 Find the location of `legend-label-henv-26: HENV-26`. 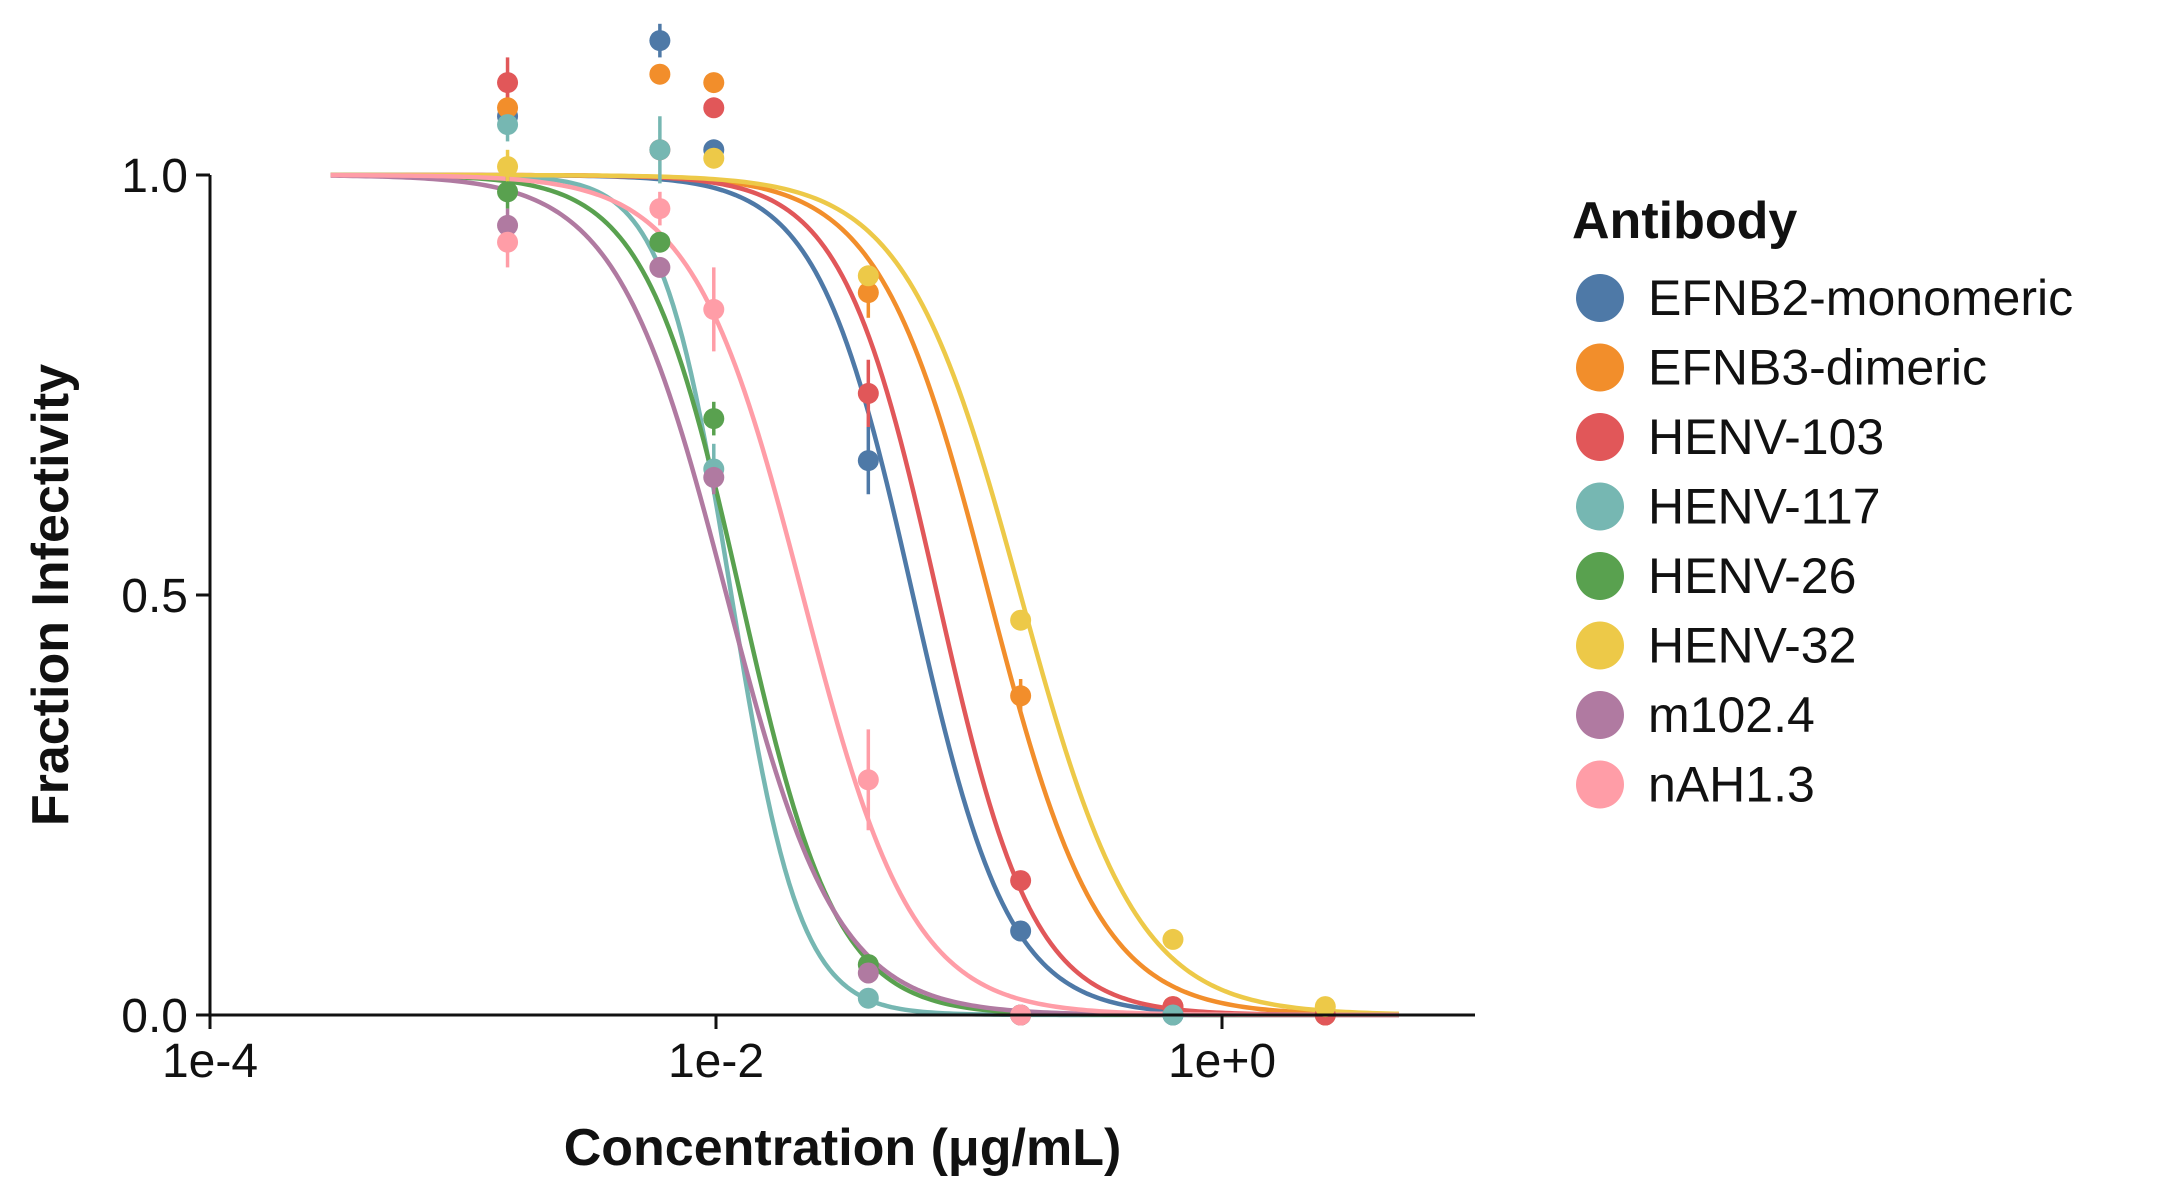

legend-label-henv-26: HENV-26 is located at coordinates (1752, 576).